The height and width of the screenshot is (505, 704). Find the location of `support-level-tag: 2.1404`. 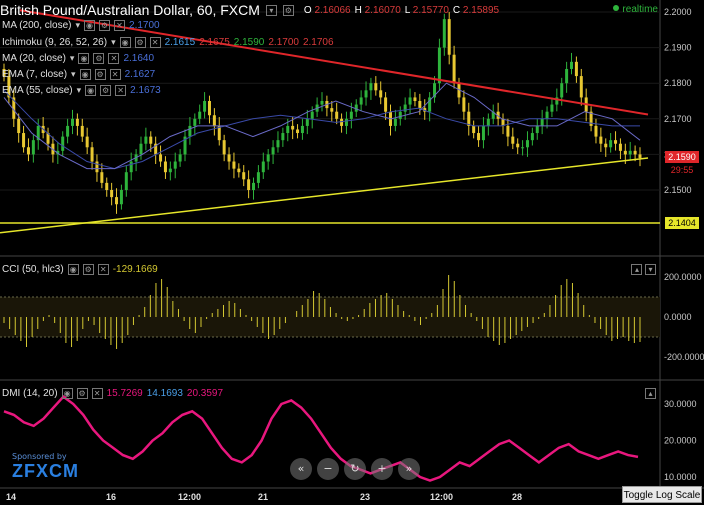

support-level-tag: 2.1404 is located at coordinates (682, 223).